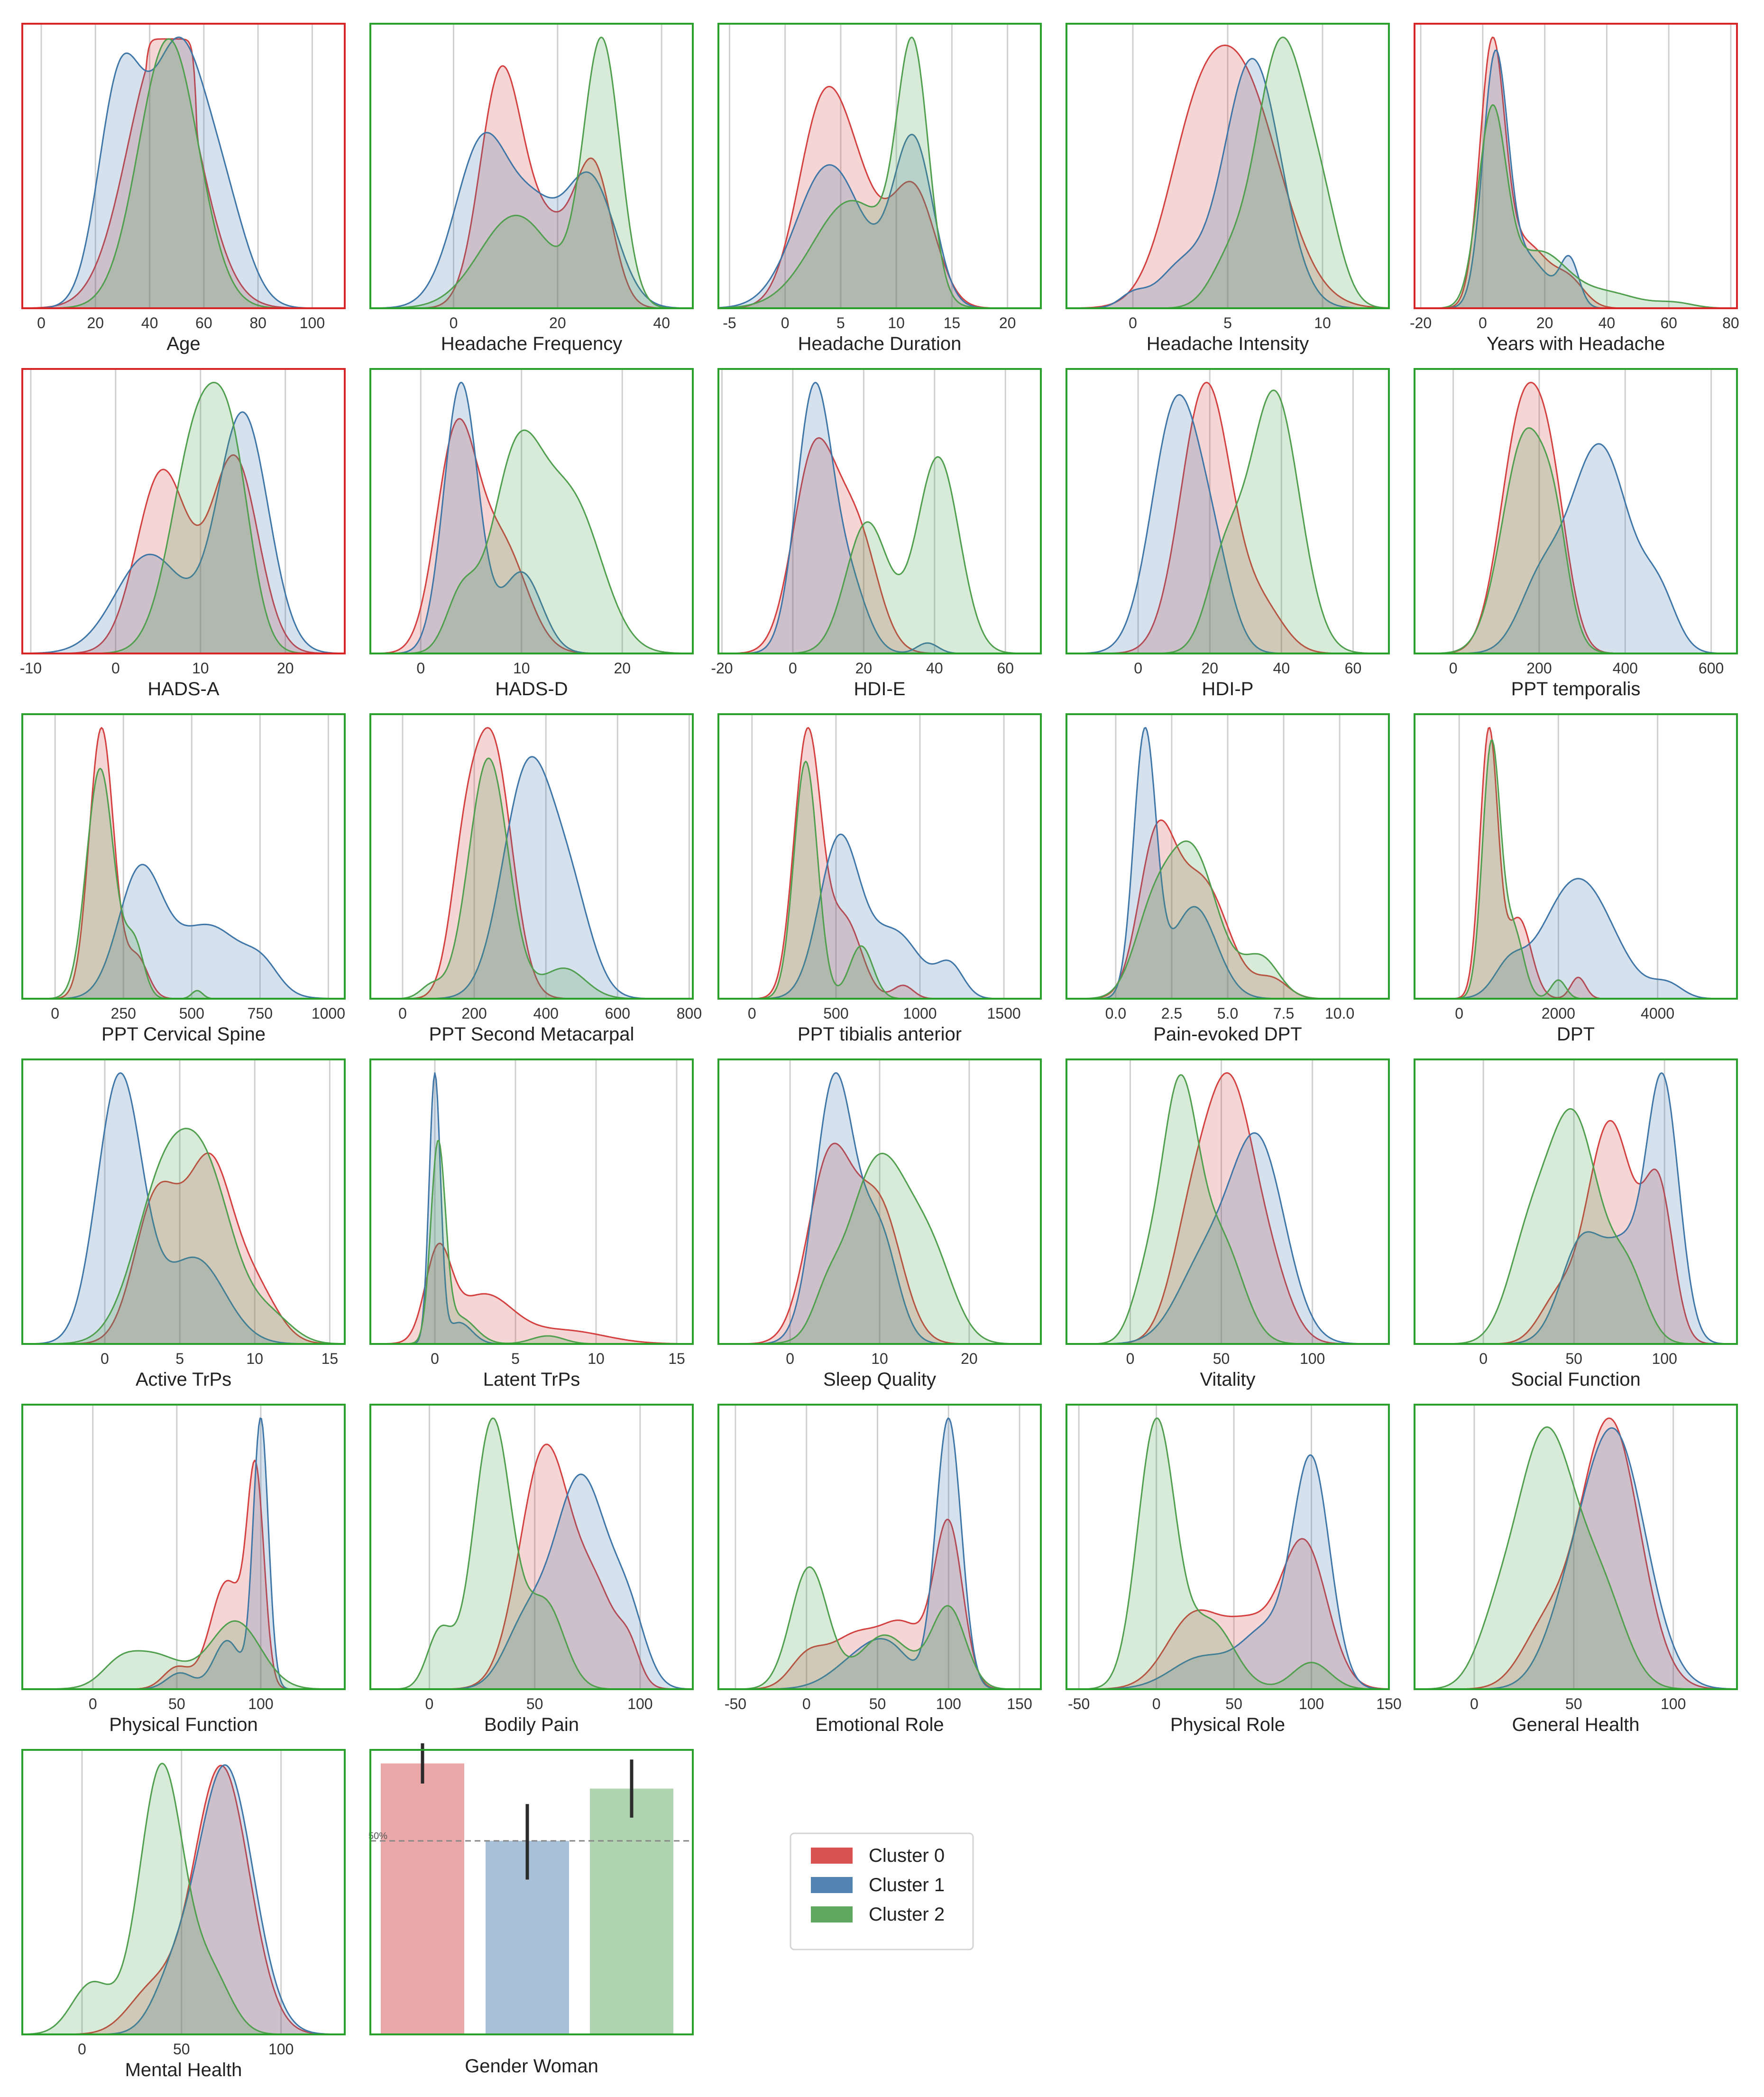  Describe the element at coordinates (531, 1892) in the screenshot. I see `panel-frame-gender-woman` at that location.